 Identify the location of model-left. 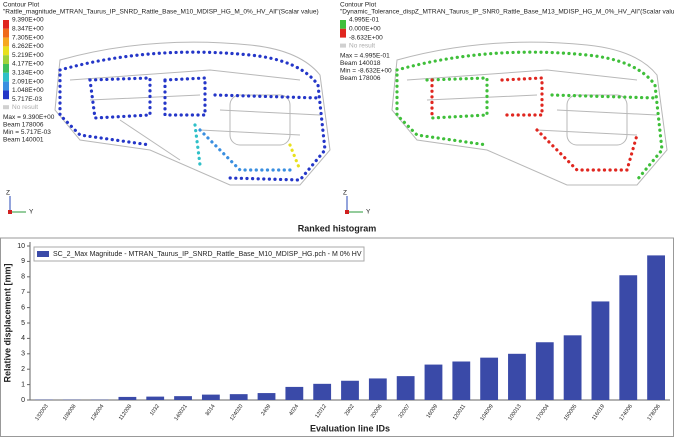
(192, 113).